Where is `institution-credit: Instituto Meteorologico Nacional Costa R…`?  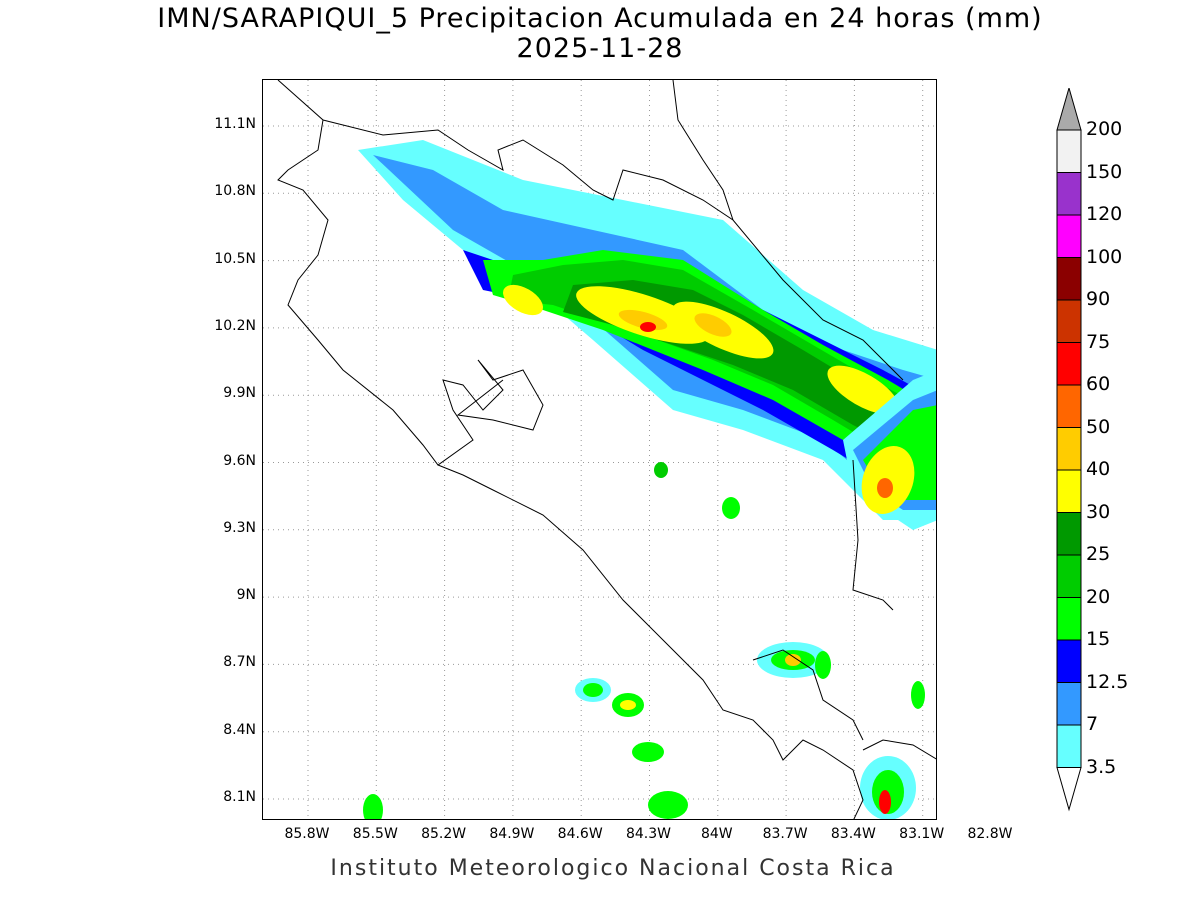
institution-credit: Instituto Meteorologico Nacional Costa R… is located at coordinates (613, 868).